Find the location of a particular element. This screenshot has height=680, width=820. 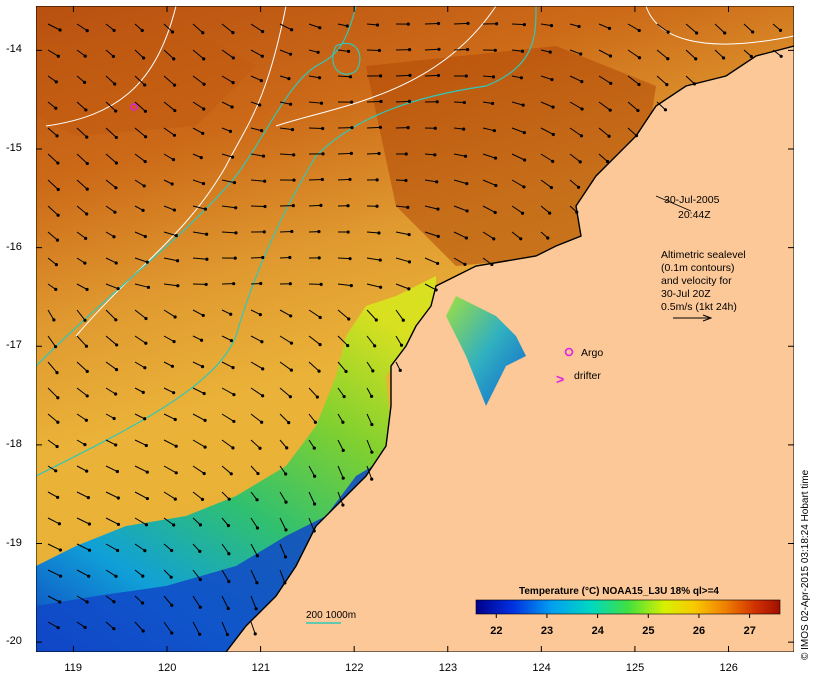

colorbar-ticks: 22 23 24 25 26 27 is located at coordinates (623, 625).